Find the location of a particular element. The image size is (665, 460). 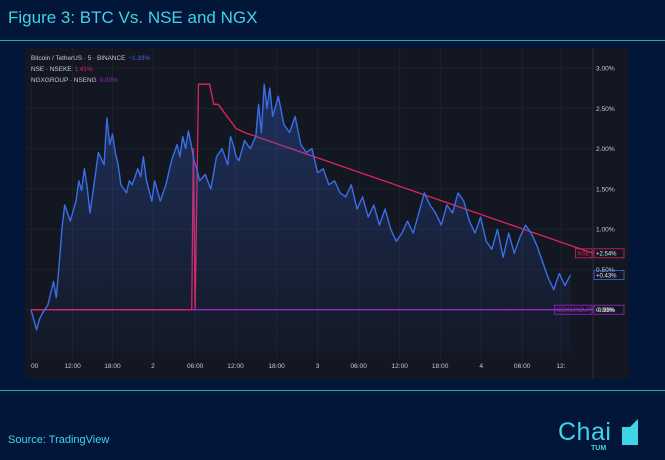

nse-symbol-tag is located at coordinates (584, 253).